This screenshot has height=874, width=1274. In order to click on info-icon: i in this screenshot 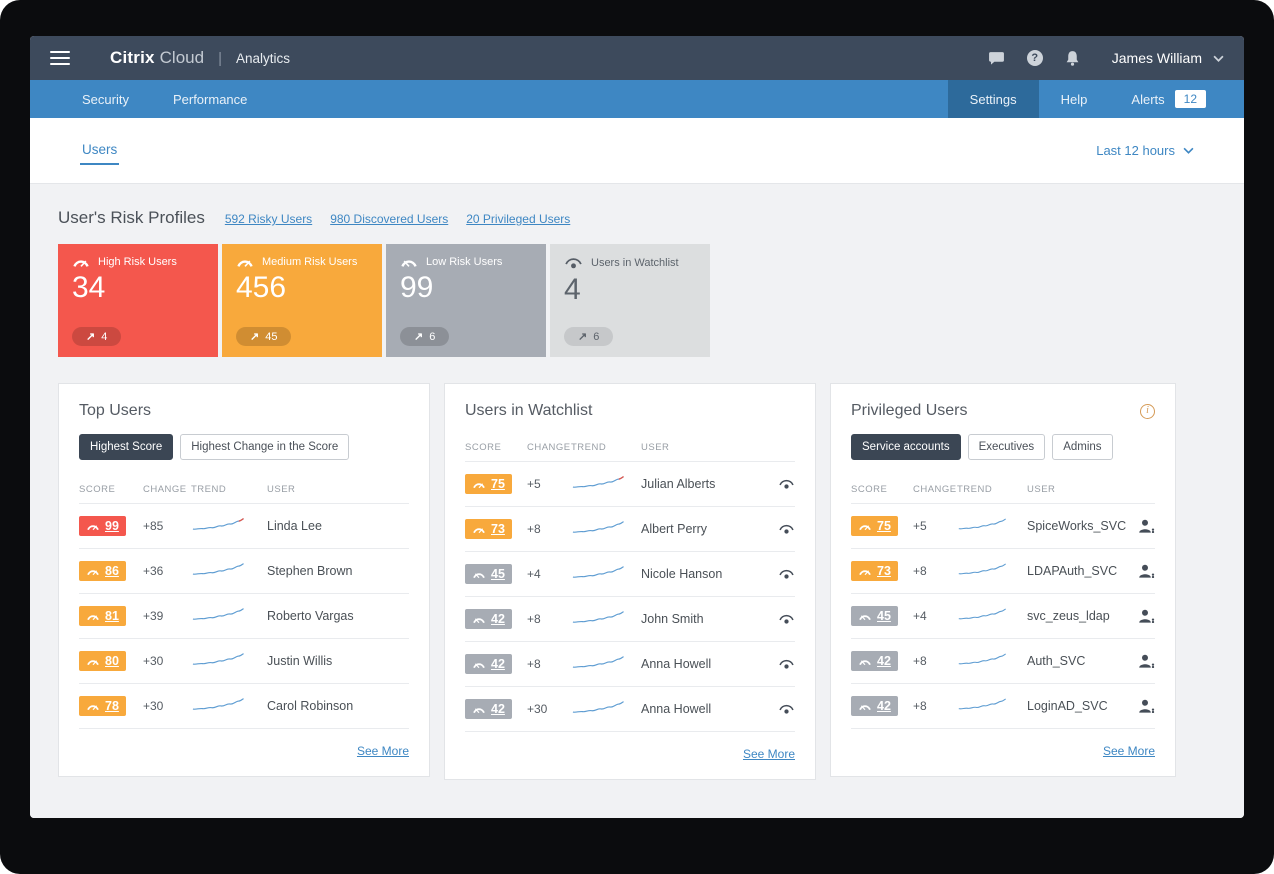, I will do `click(1147, 411)`.